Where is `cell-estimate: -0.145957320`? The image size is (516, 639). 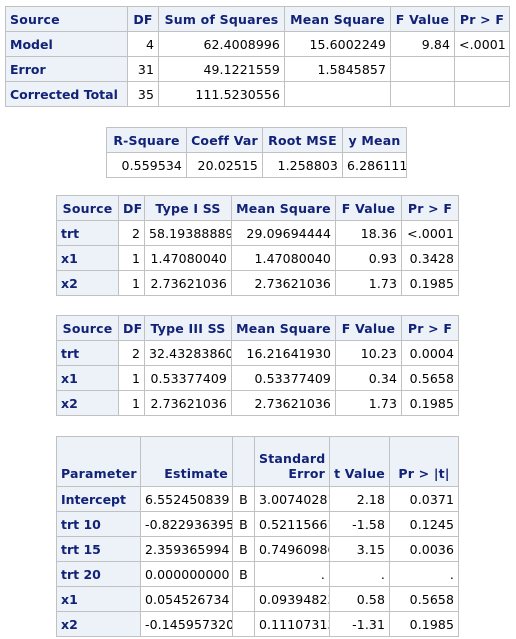
cell-estimate: -0.145957320 is located at coordinates (186, 624).